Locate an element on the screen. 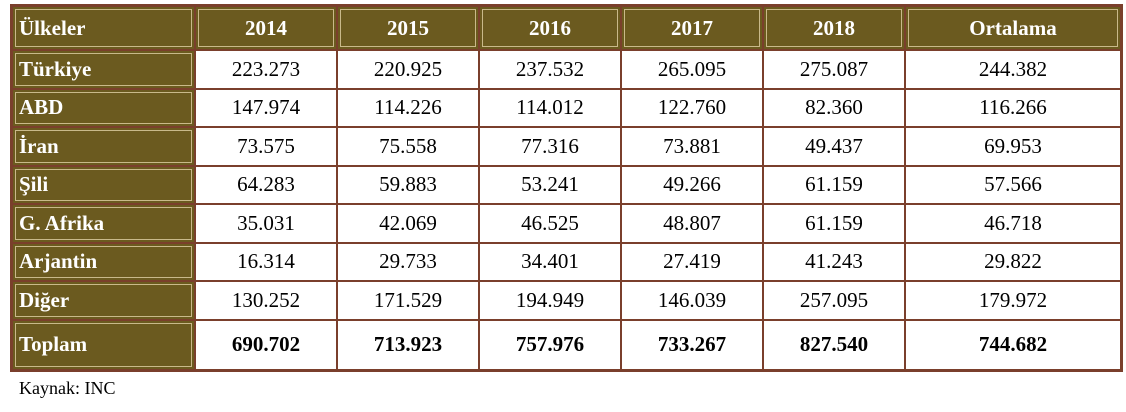 The width and height of the screenshot is (1126, 412). header-year-2018: 2018 is located at coordinates (834, 28).